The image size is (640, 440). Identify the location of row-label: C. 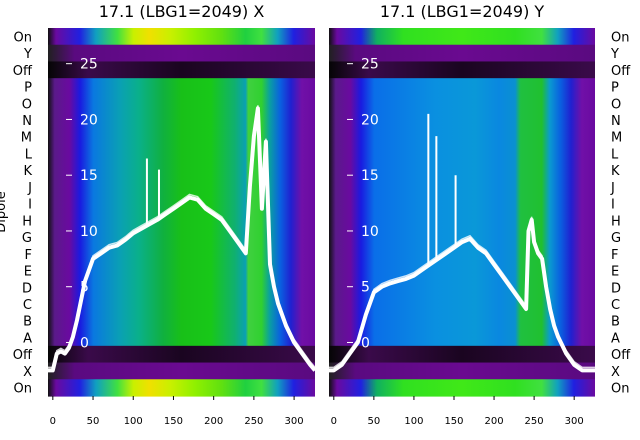
(615, 305).